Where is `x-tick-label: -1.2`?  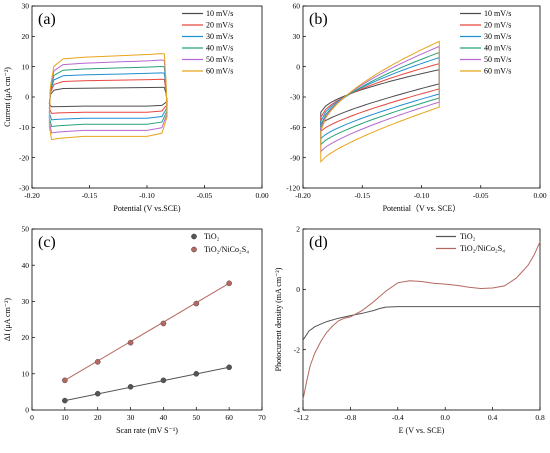
x-tick-label: -1.2 is located at coordinates (303, 417).